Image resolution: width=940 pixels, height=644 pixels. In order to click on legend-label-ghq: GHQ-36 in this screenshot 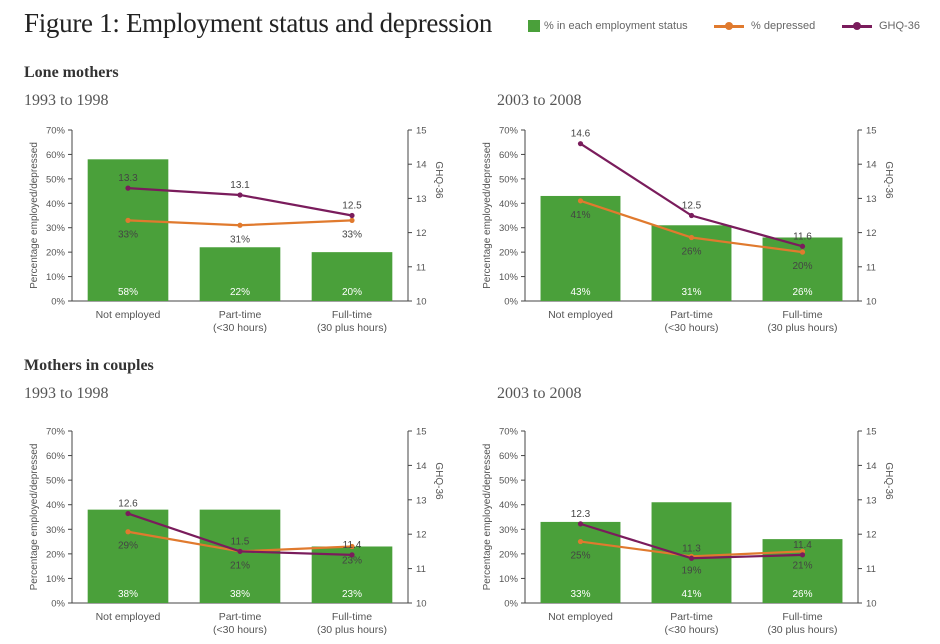, I will do `click(899, 26)`.